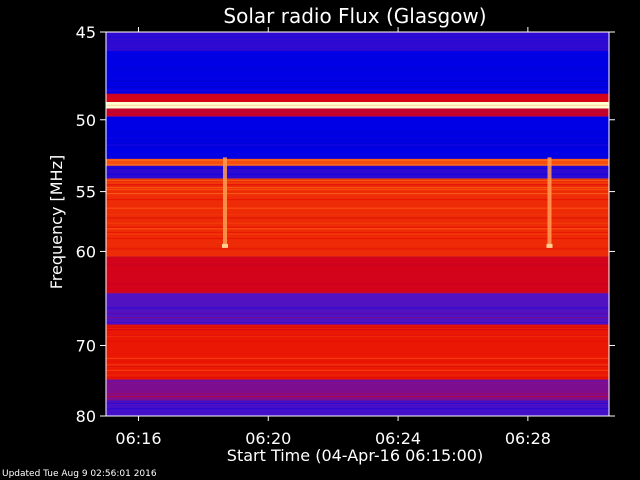  What do you see at coordinates (56, 222) in the screenshot?
I see `y-axis-label: Frequency [MHz]` at bounding box center [56, 222].